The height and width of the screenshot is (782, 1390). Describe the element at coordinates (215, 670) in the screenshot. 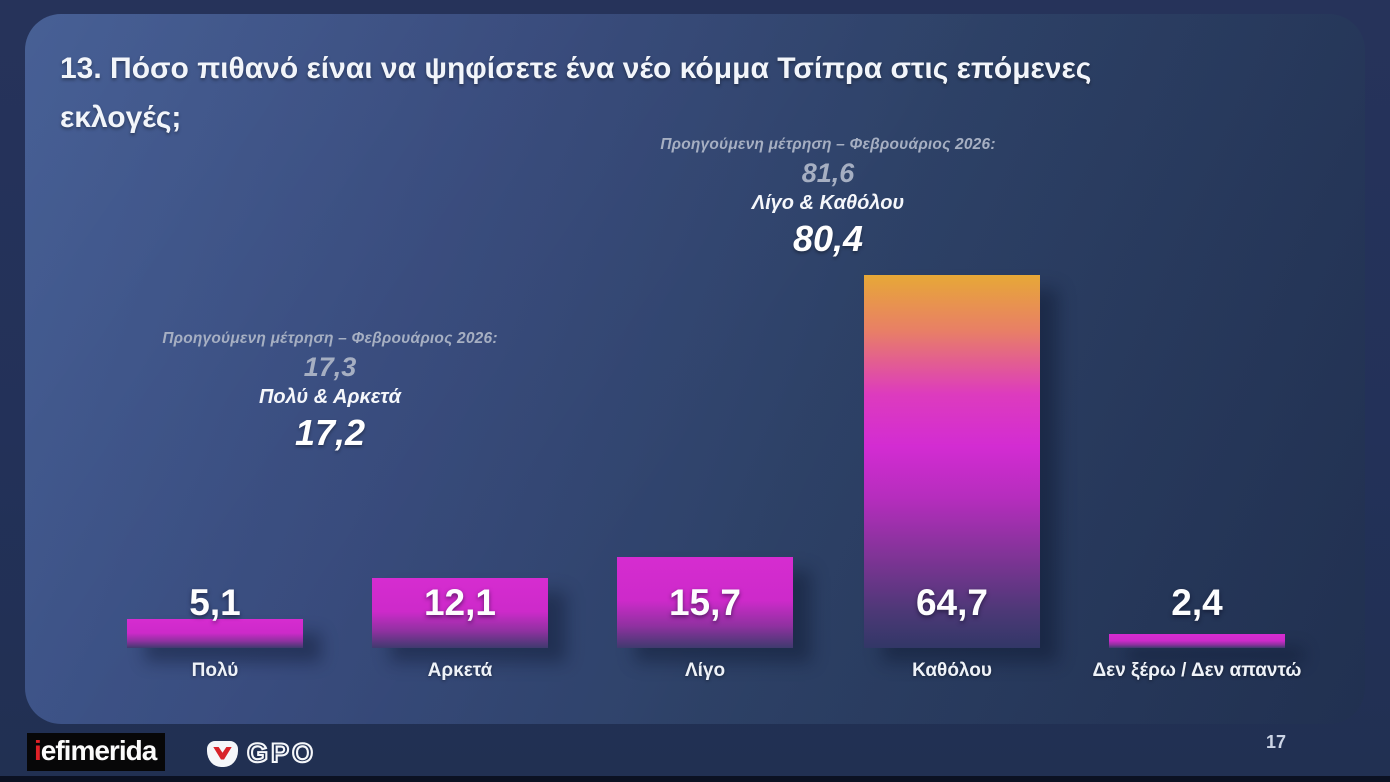

I see `category-label: Πολύ` at that location.